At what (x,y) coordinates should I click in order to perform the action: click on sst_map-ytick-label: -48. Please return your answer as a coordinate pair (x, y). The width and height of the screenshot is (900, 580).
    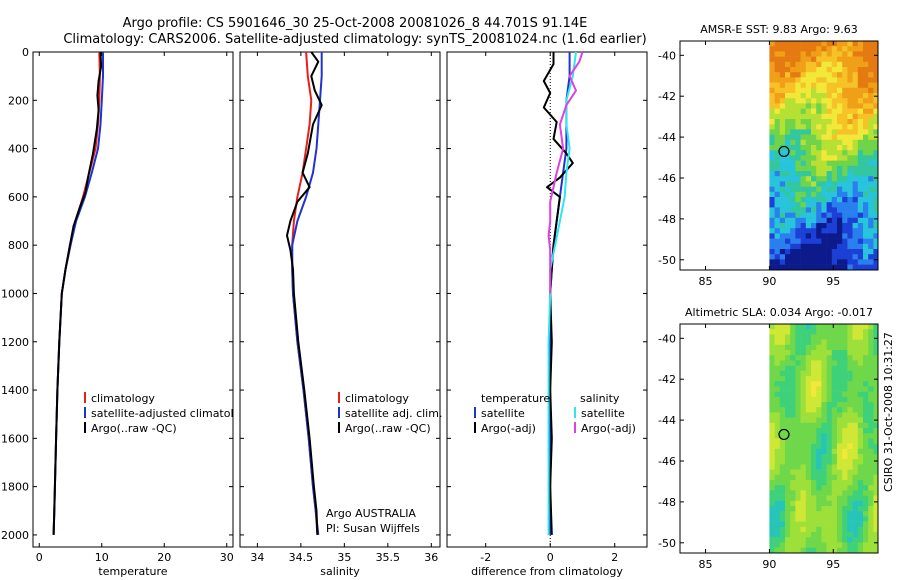
    Looking at the image, I should click on (667, 219).